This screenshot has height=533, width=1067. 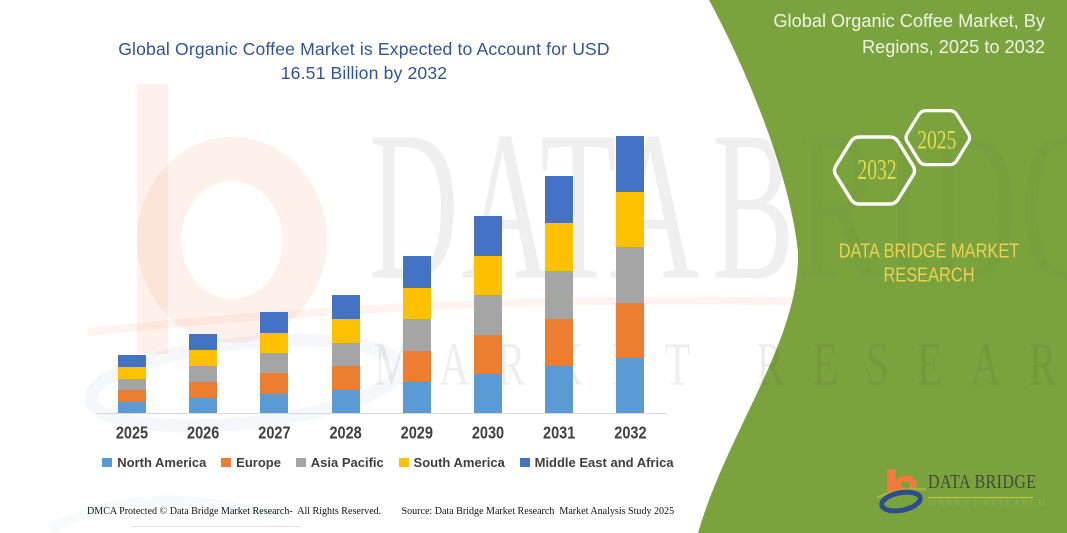 I want to click on svg-text: 2025, so click(x=936, y=140).